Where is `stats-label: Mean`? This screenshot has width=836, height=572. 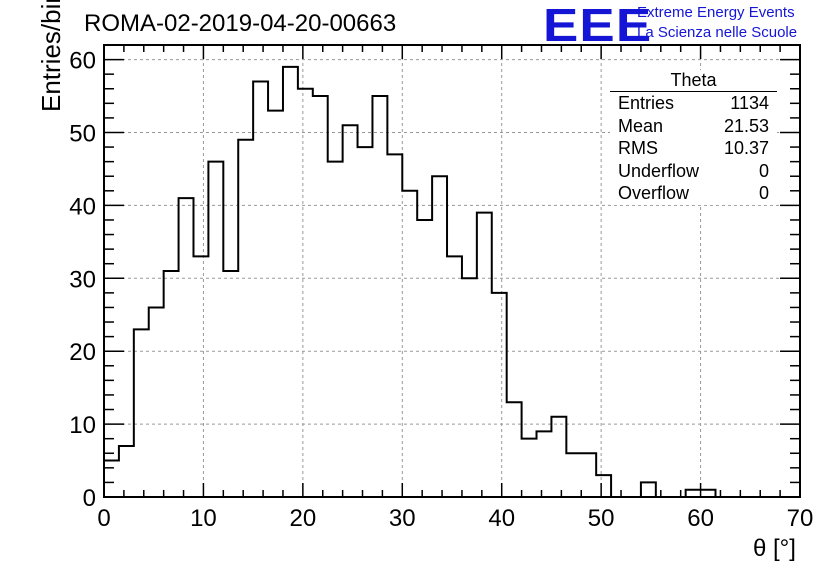
stats-label: Mean is located at coordinates (641, 125).